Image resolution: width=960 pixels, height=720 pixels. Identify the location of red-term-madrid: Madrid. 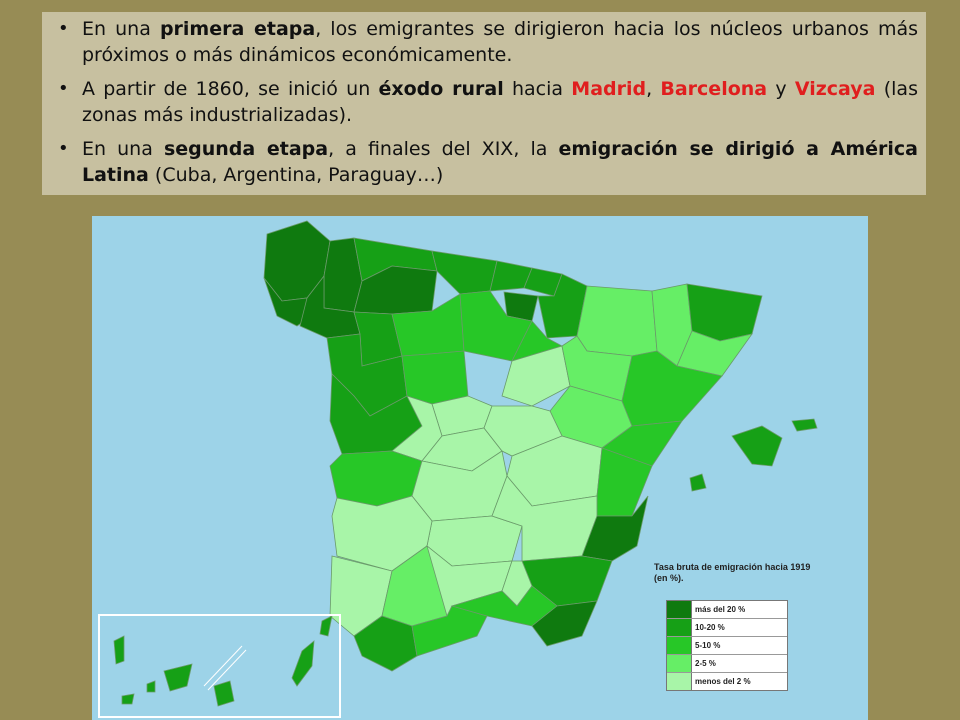
(609, 89).